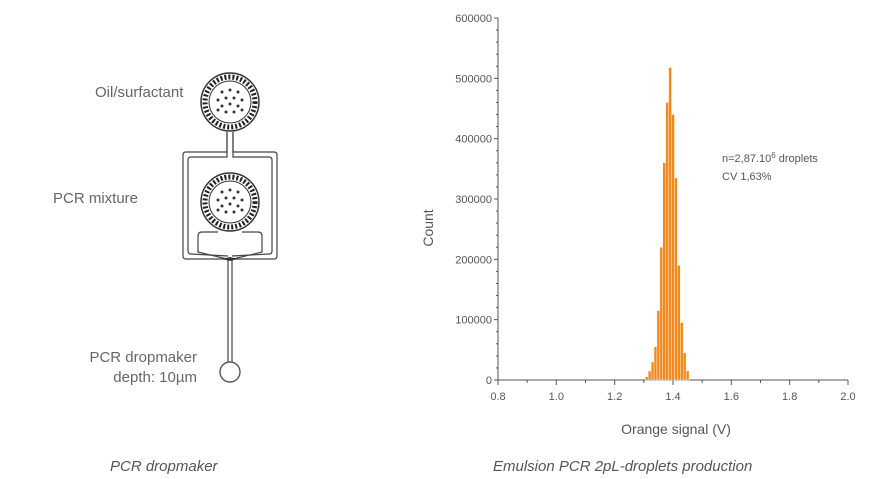  Describe the element at coordinates (428, 227) in the screenshot. I see `y-axis-label: Count` at that location.